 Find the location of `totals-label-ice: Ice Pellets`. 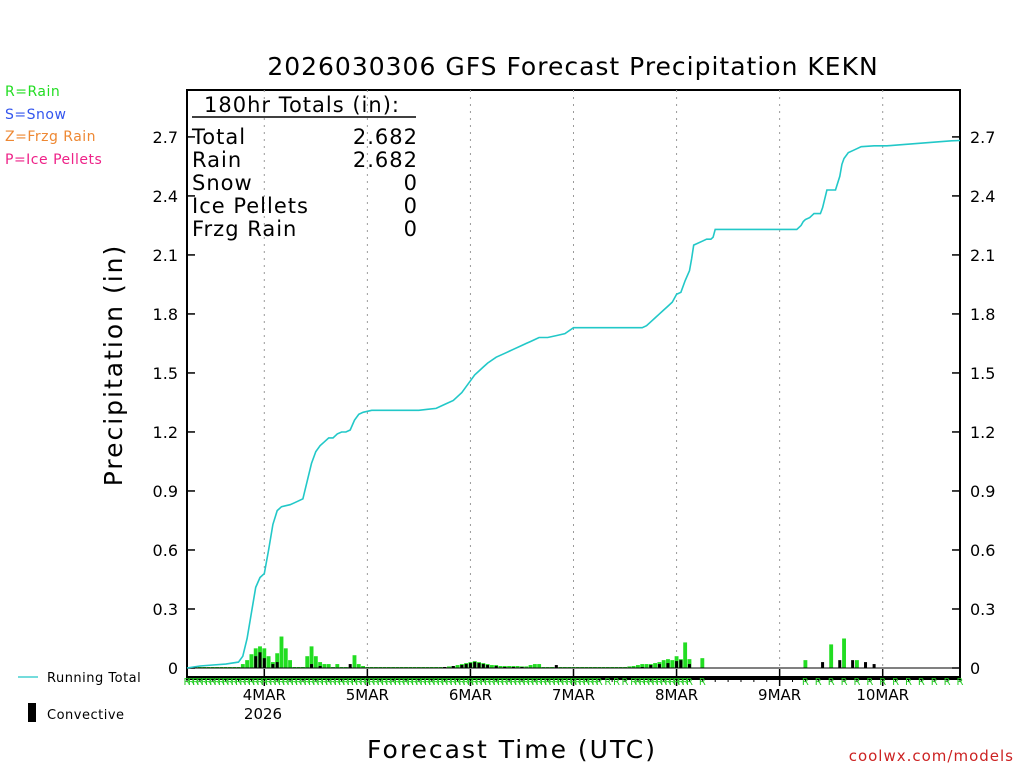

totals-label-ice: Ice Pellets is located at coordinates (250, 206).